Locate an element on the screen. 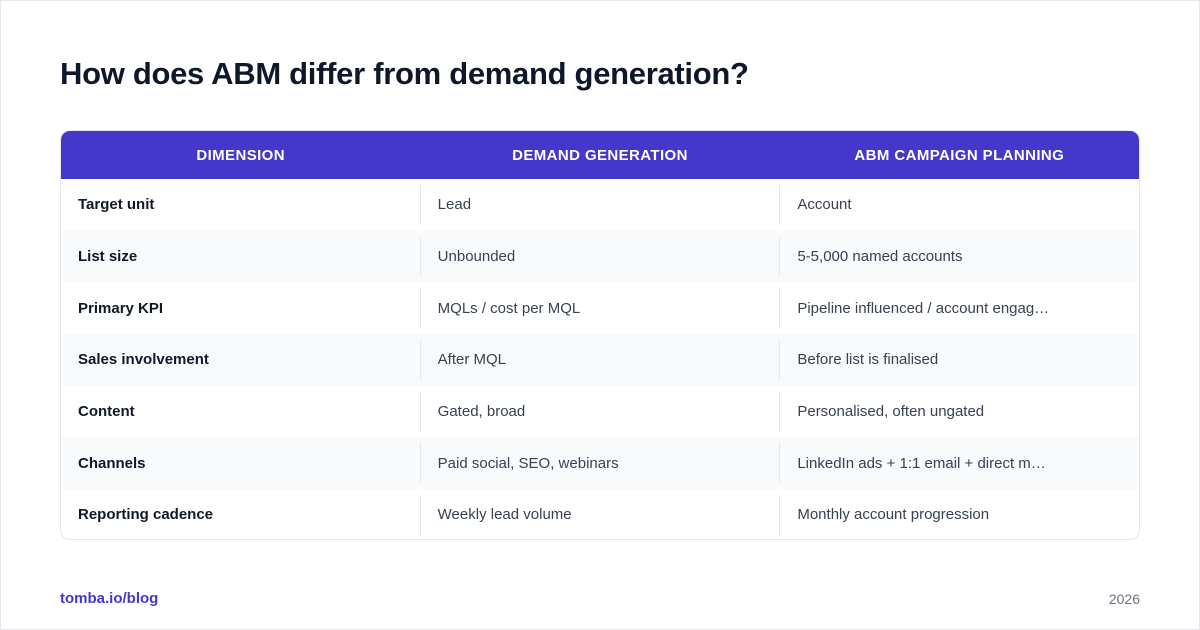 Image resolution: width=1200 pixels, height=630 pixels. table-row: Target unit Lead Account is located at coordinates (600, 205).